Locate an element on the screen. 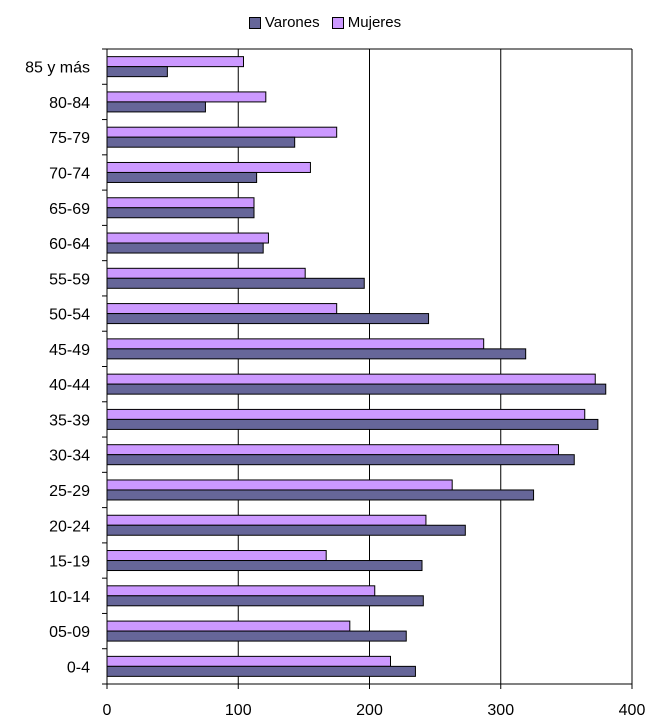 Image resolution: width=650 pixels, height=722 pixels. x-tick-label-300: 300 is located at coordinates (500, 710).